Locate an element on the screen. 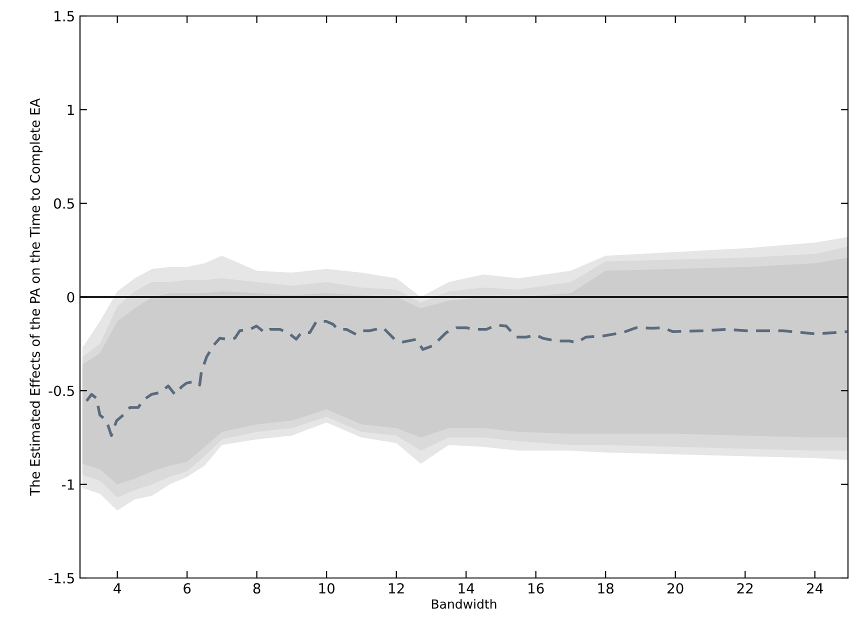 This screenshot has height=627, width=849. x-tick-label: 22 is located at coordinates (745, 588).